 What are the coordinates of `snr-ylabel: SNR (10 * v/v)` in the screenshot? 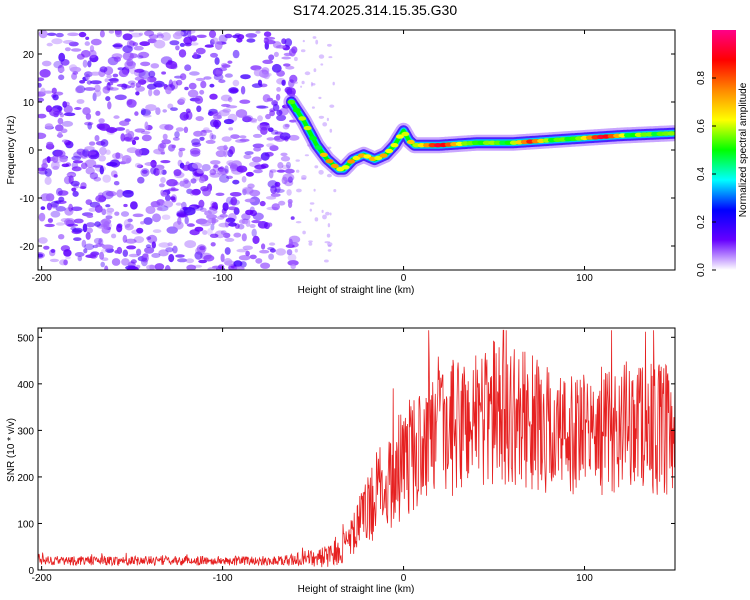 It's located at (11, 450).